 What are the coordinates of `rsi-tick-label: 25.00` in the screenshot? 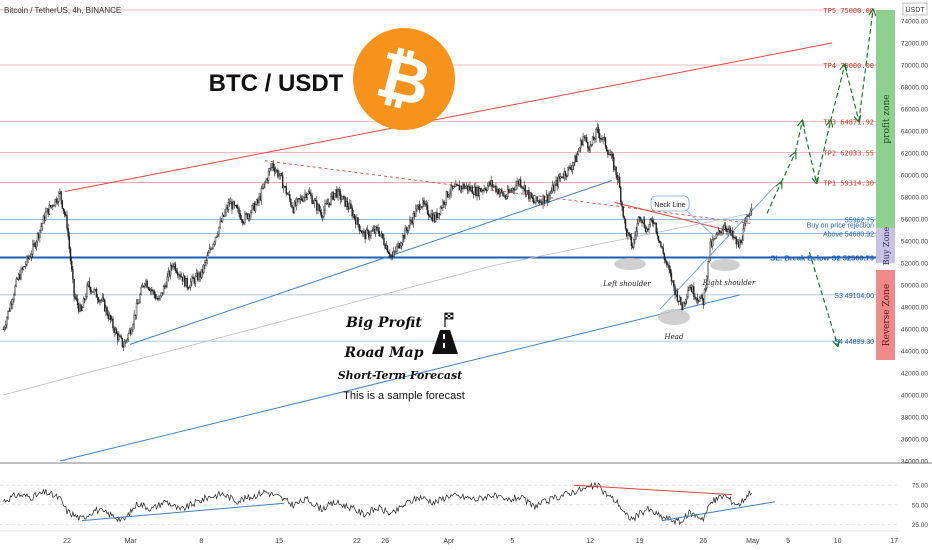 It's located at (920, 525).